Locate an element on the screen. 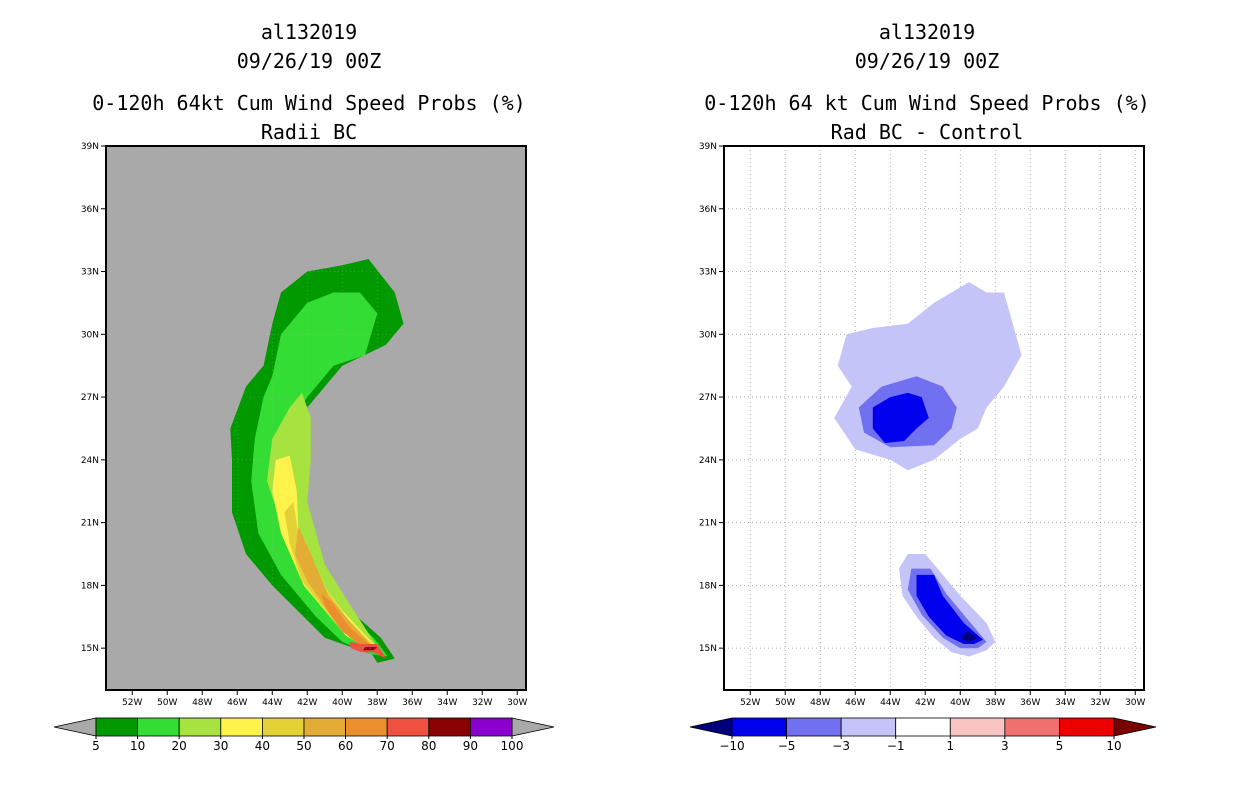 The image size is (1236, 800). left-chart-subtitle: Radii BC is located at coordinates (309, 132).